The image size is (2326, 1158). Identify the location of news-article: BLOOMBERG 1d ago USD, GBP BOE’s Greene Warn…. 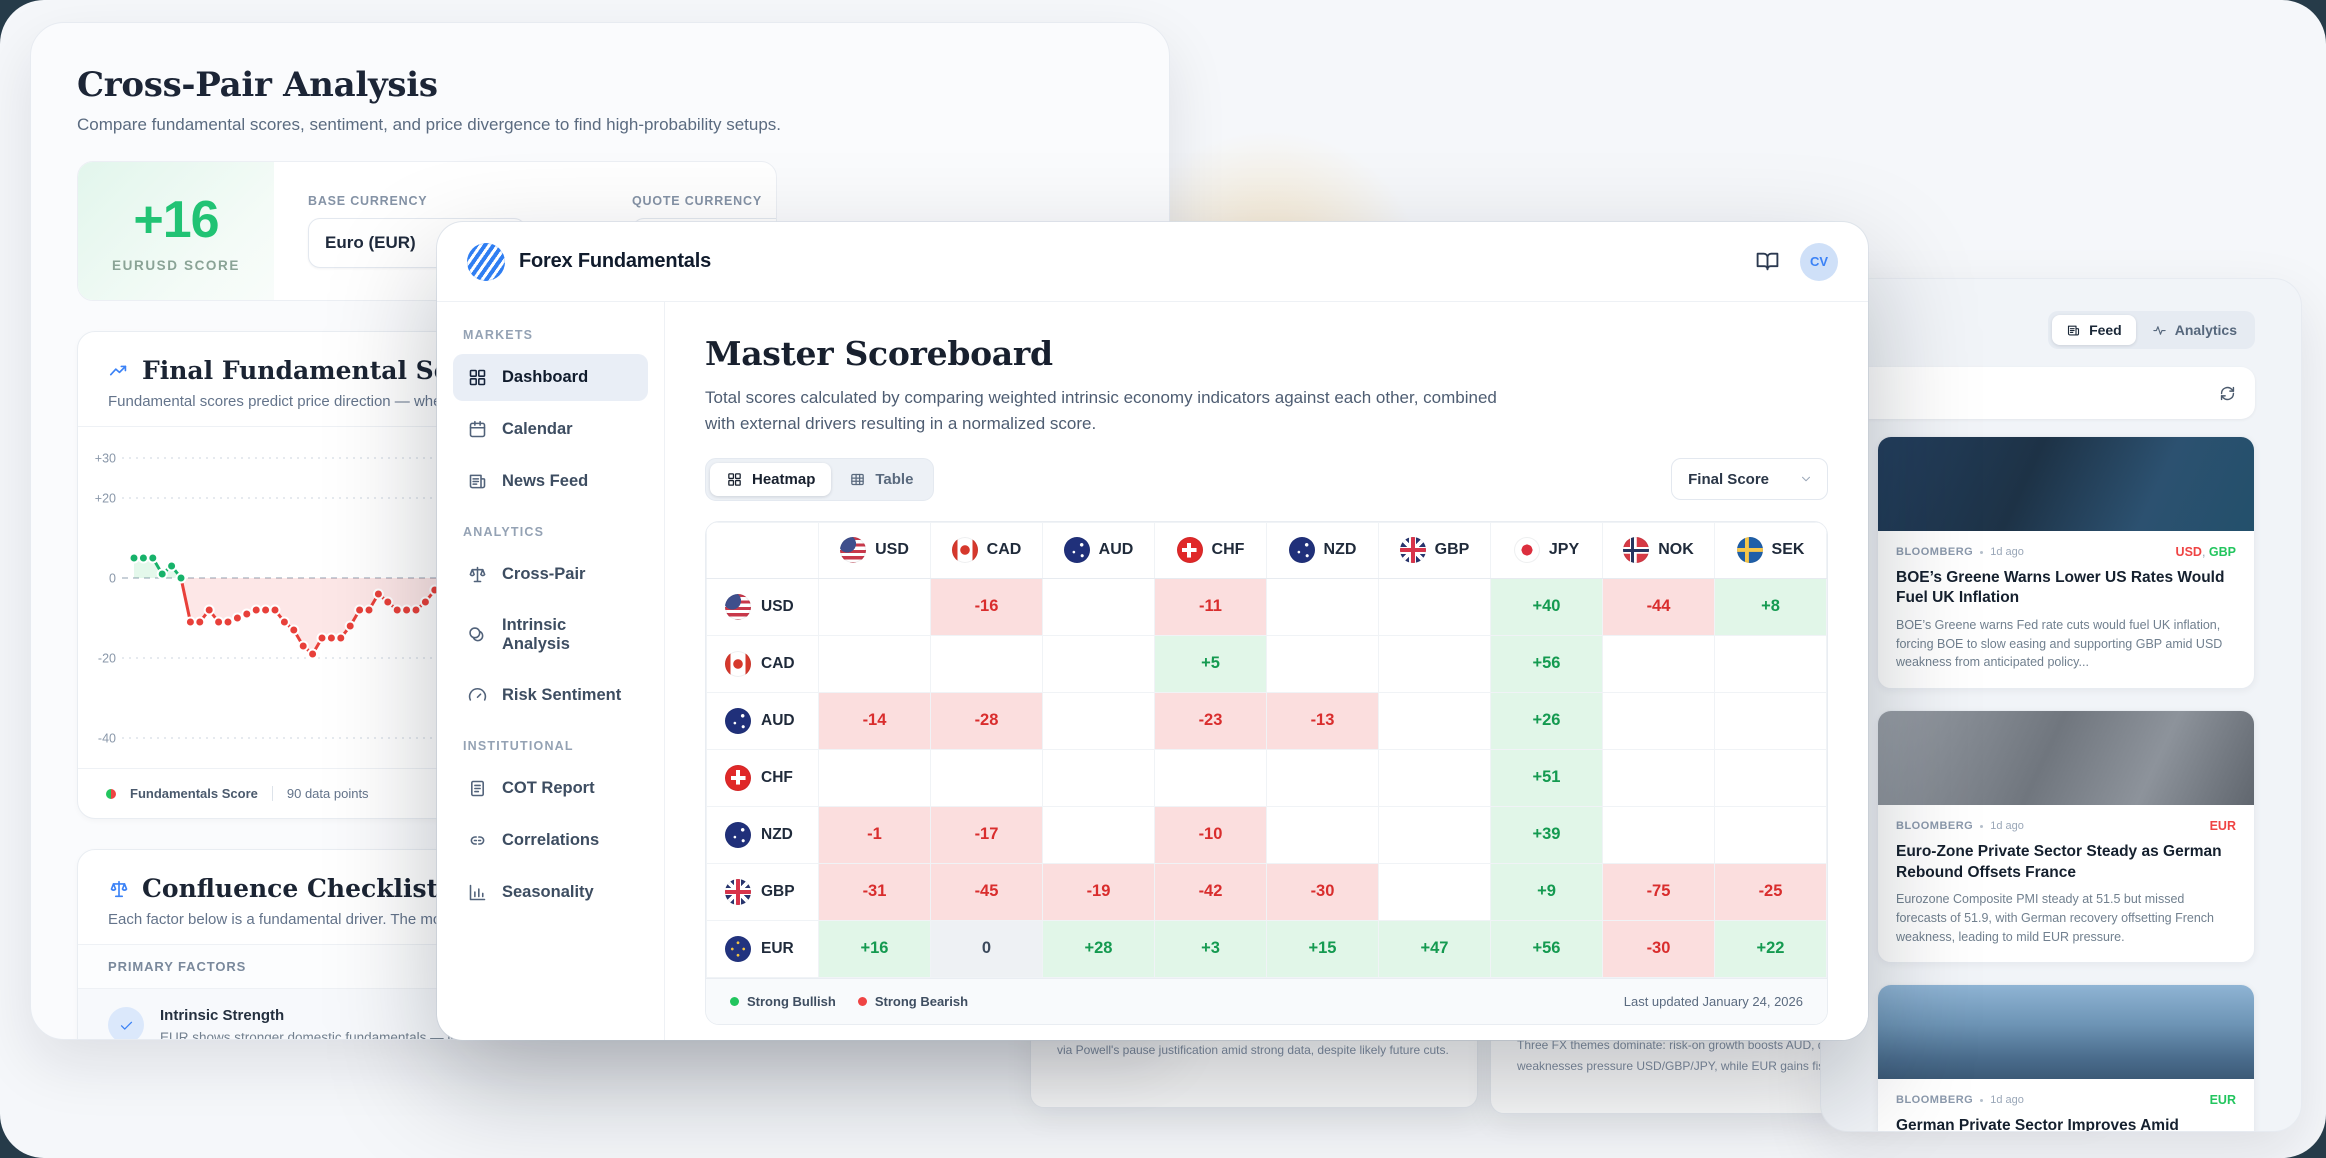
(2066, 563).